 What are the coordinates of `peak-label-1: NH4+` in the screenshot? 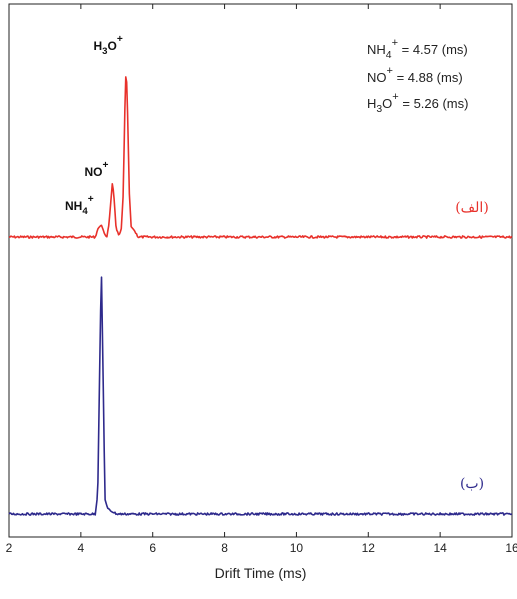 It's located at (79, 205).